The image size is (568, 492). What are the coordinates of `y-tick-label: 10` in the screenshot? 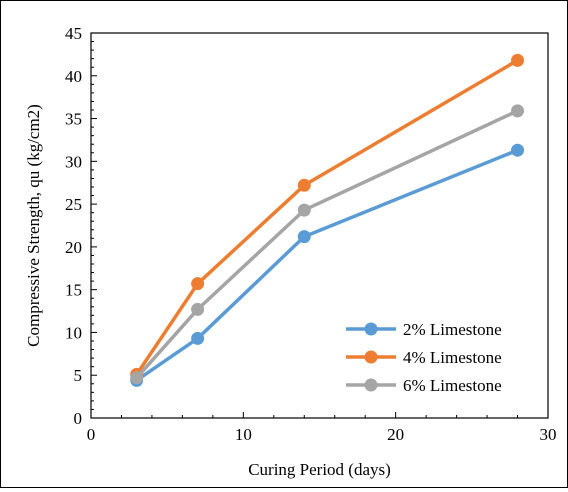 It's located at (73, 332).